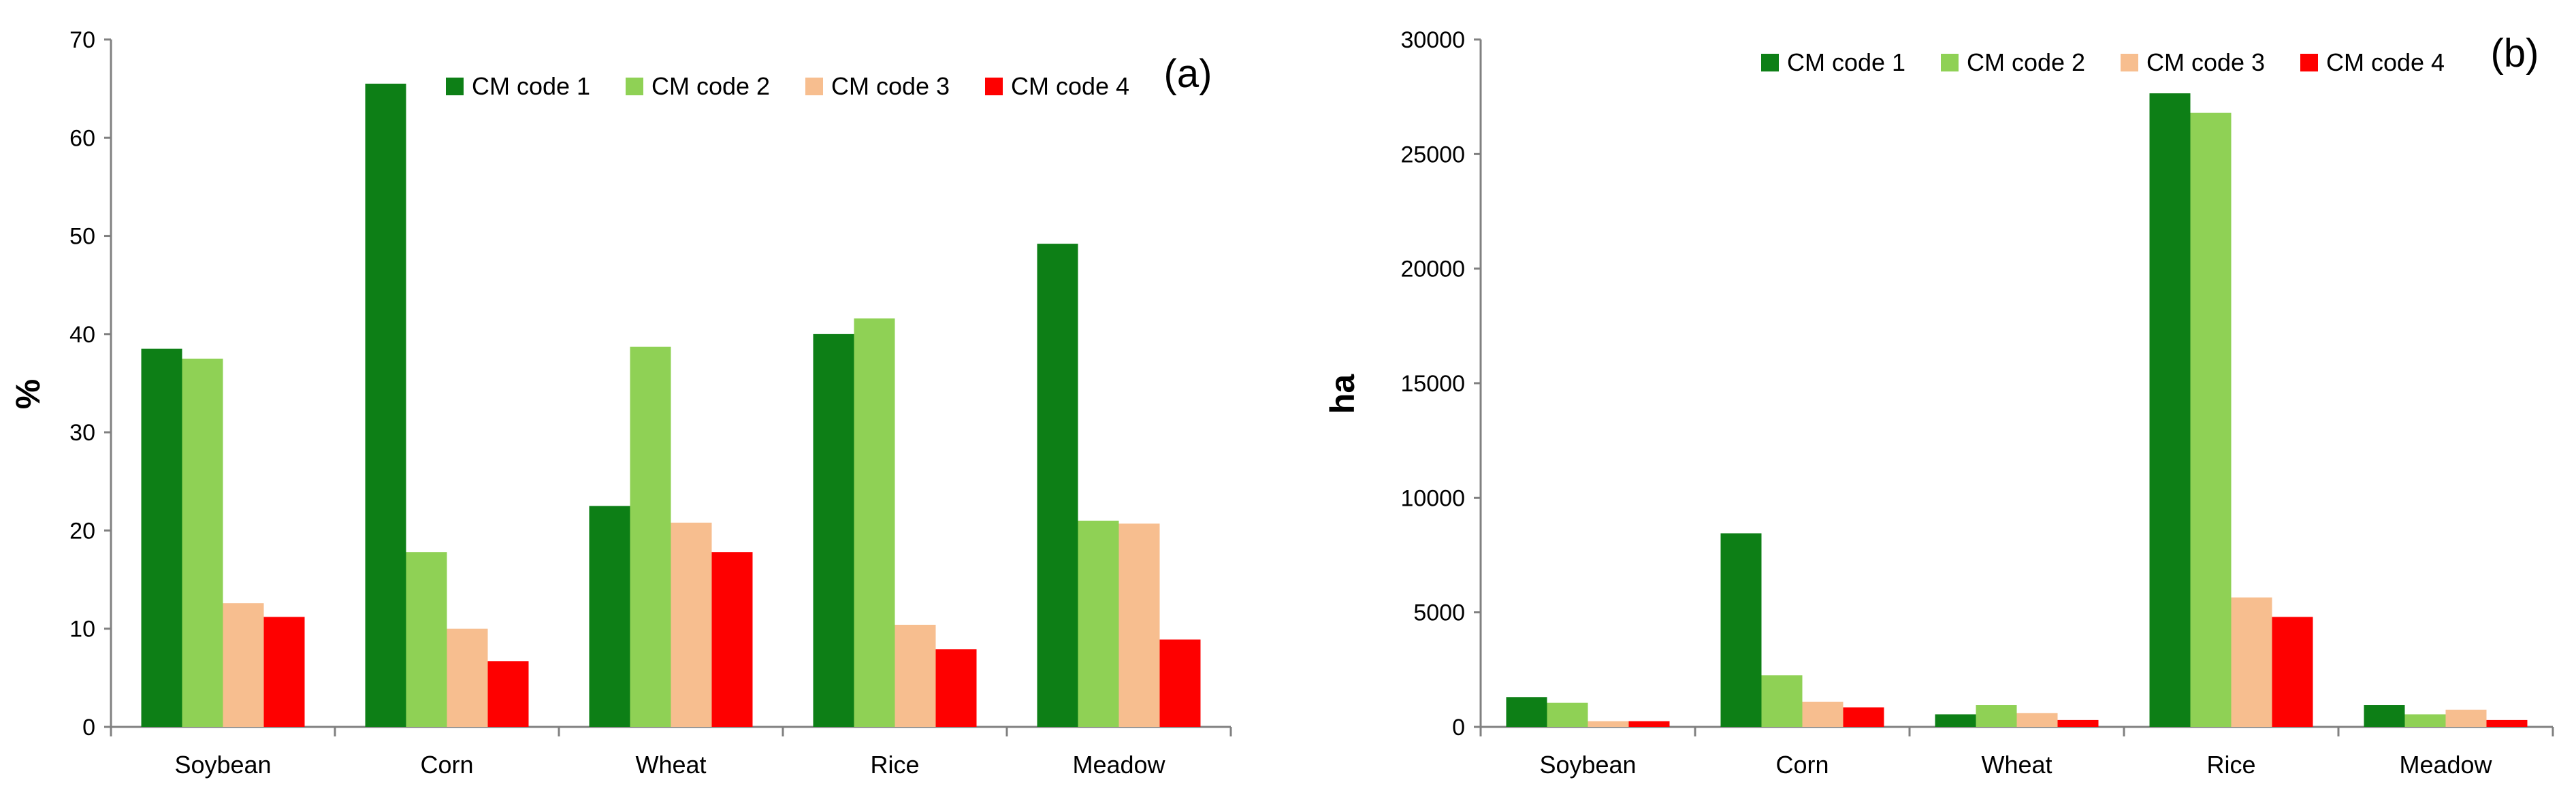 This screenshot has height=797, width=2576. I want to click on y-tick-label: 40, so click(82, 335).